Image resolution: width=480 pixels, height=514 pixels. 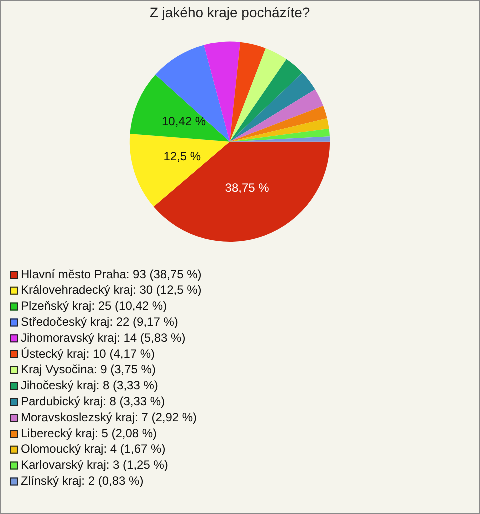 I want to click on legend-label: Zlínský kraj: 2 (0,83 %), so click(x=82, y=481).